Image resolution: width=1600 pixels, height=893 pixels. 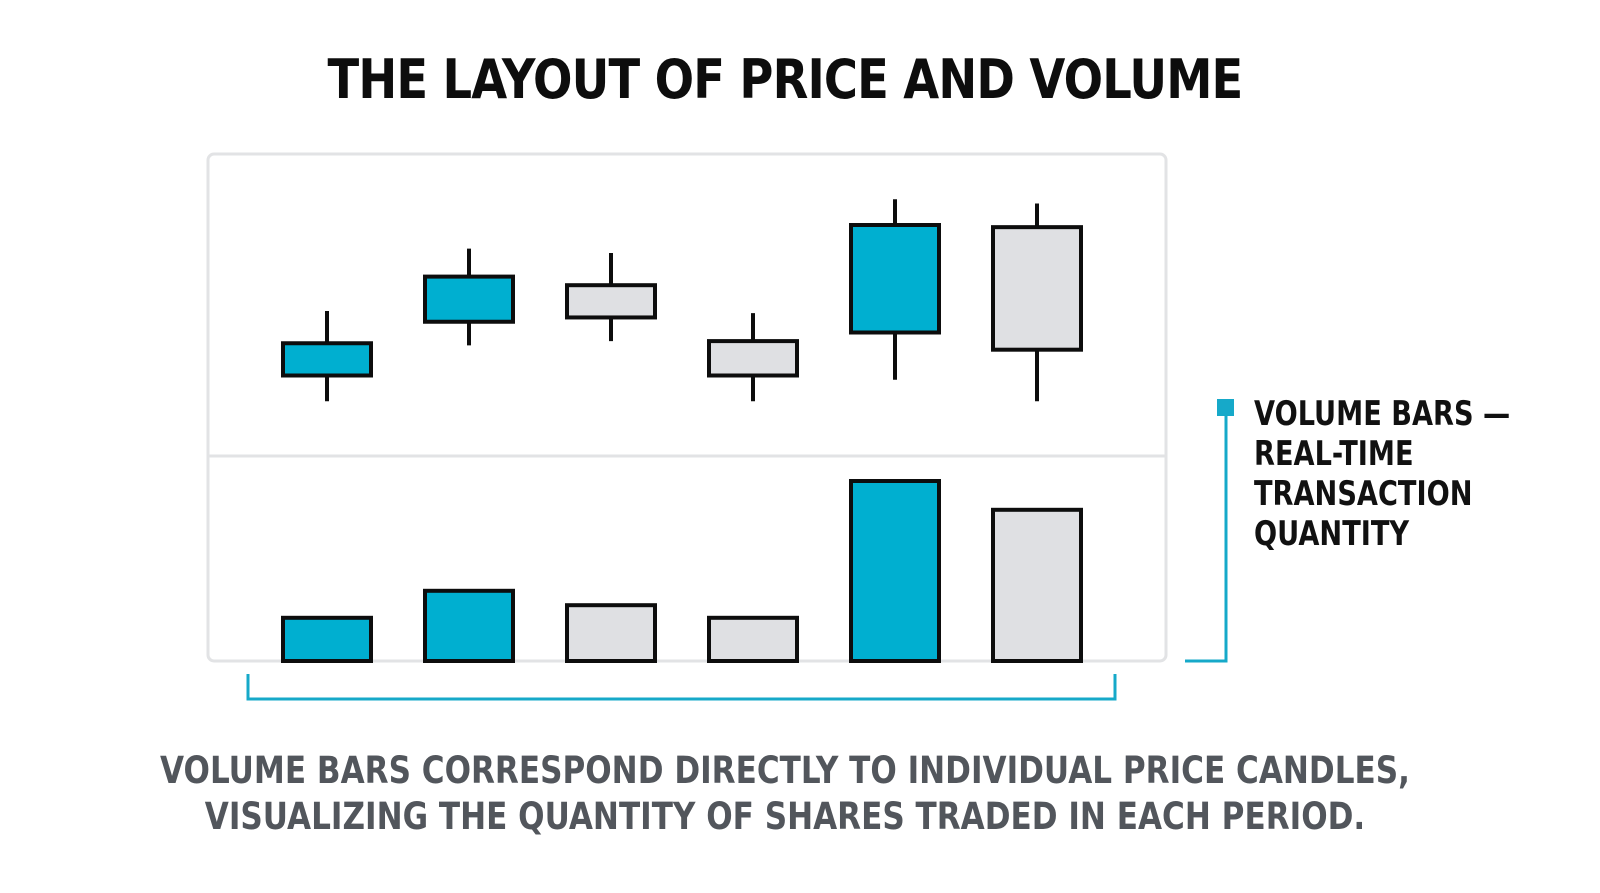 What do you see at coordinates (1363, 494) in the screenshot?
I see `volume-annotation-line: TRANSACTION` at bounding box center [1363, 494].